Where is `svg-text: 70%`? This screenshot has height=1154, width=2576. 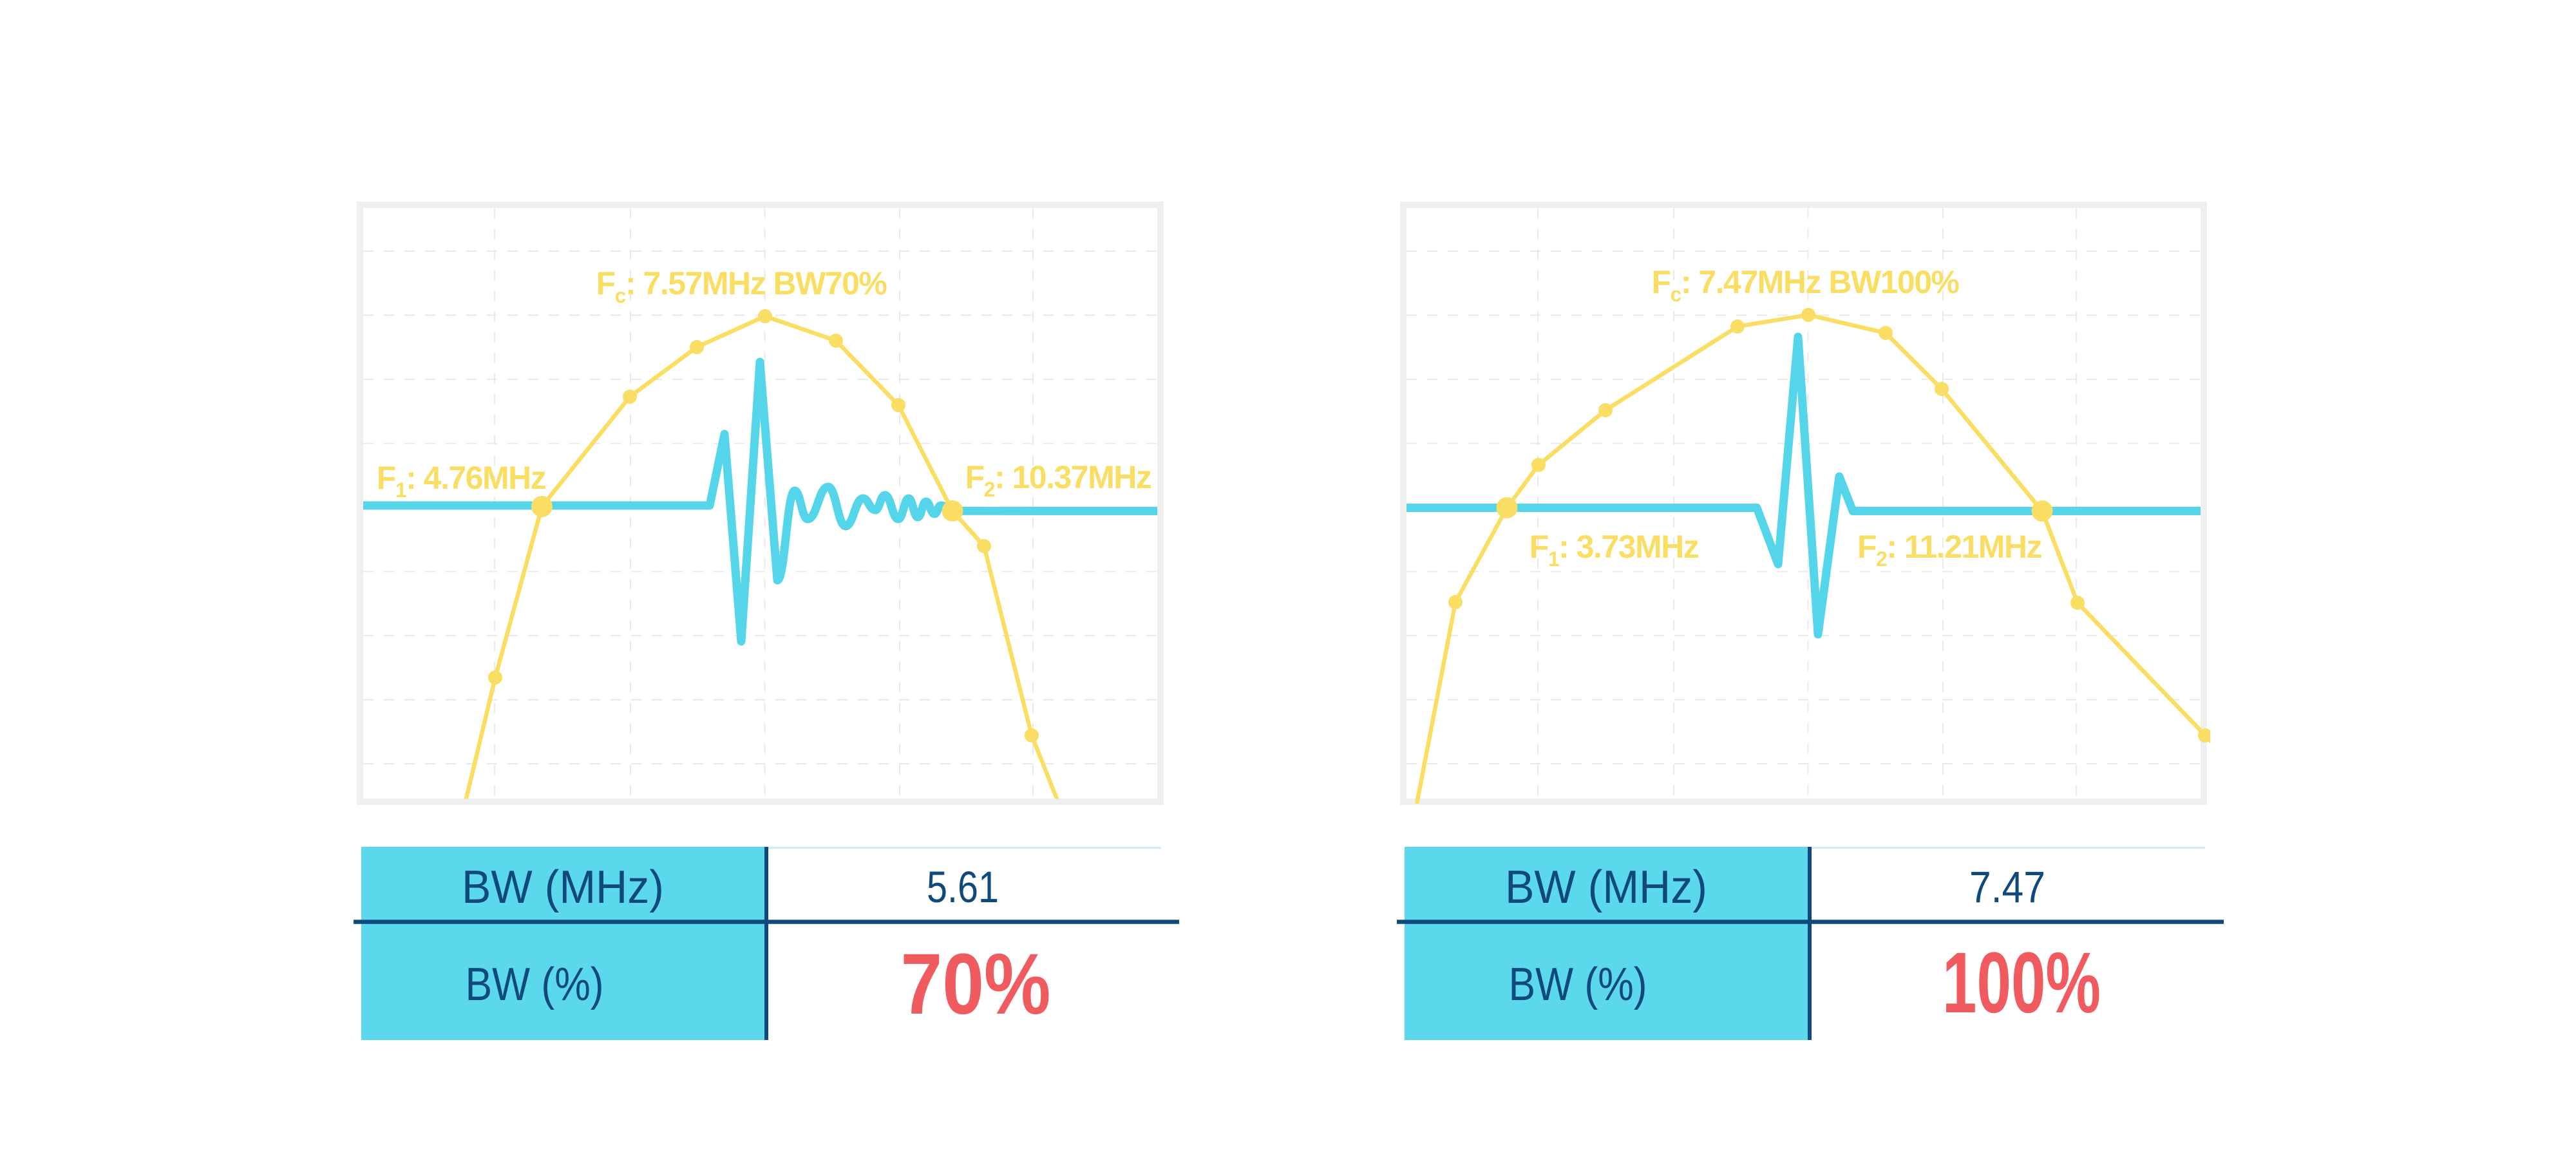
svg-text: 70% is located at coordinates (976, 984).